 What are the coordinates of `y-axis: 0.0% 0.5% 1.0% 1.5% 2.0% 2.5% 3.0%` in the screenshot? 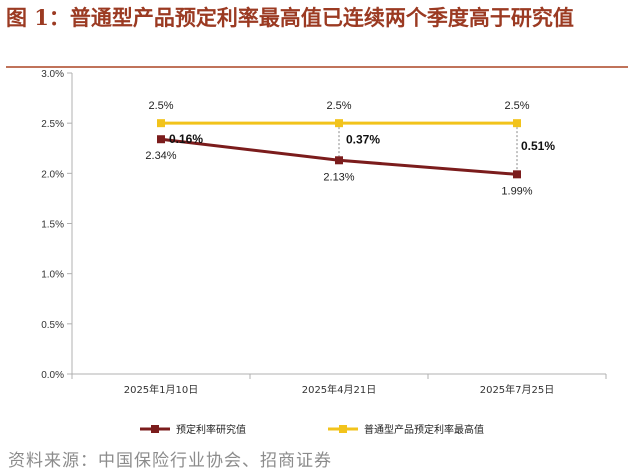 It's located at (57, 225).